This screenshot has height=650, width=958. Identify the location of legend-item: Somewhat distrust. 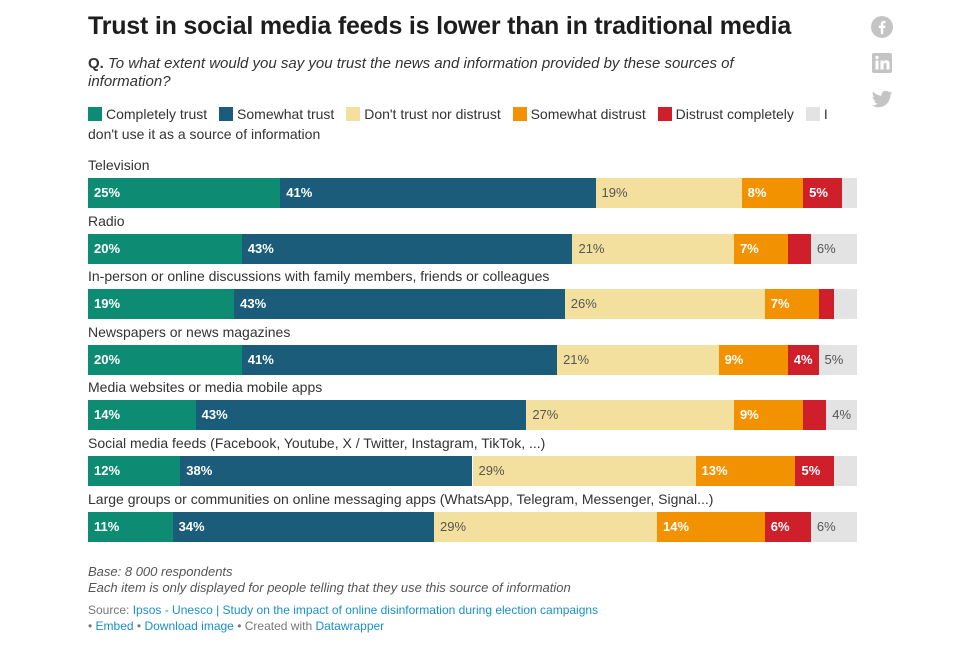
(579, 114).